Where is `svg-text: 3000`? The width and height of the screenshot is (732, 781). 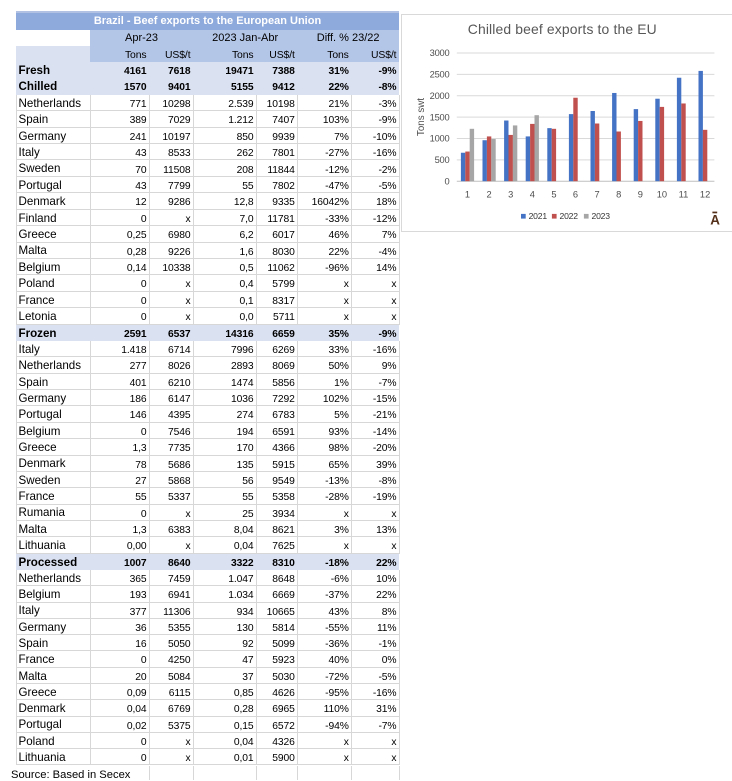 svg-text: 3000 is located at coordinates (440, 53).